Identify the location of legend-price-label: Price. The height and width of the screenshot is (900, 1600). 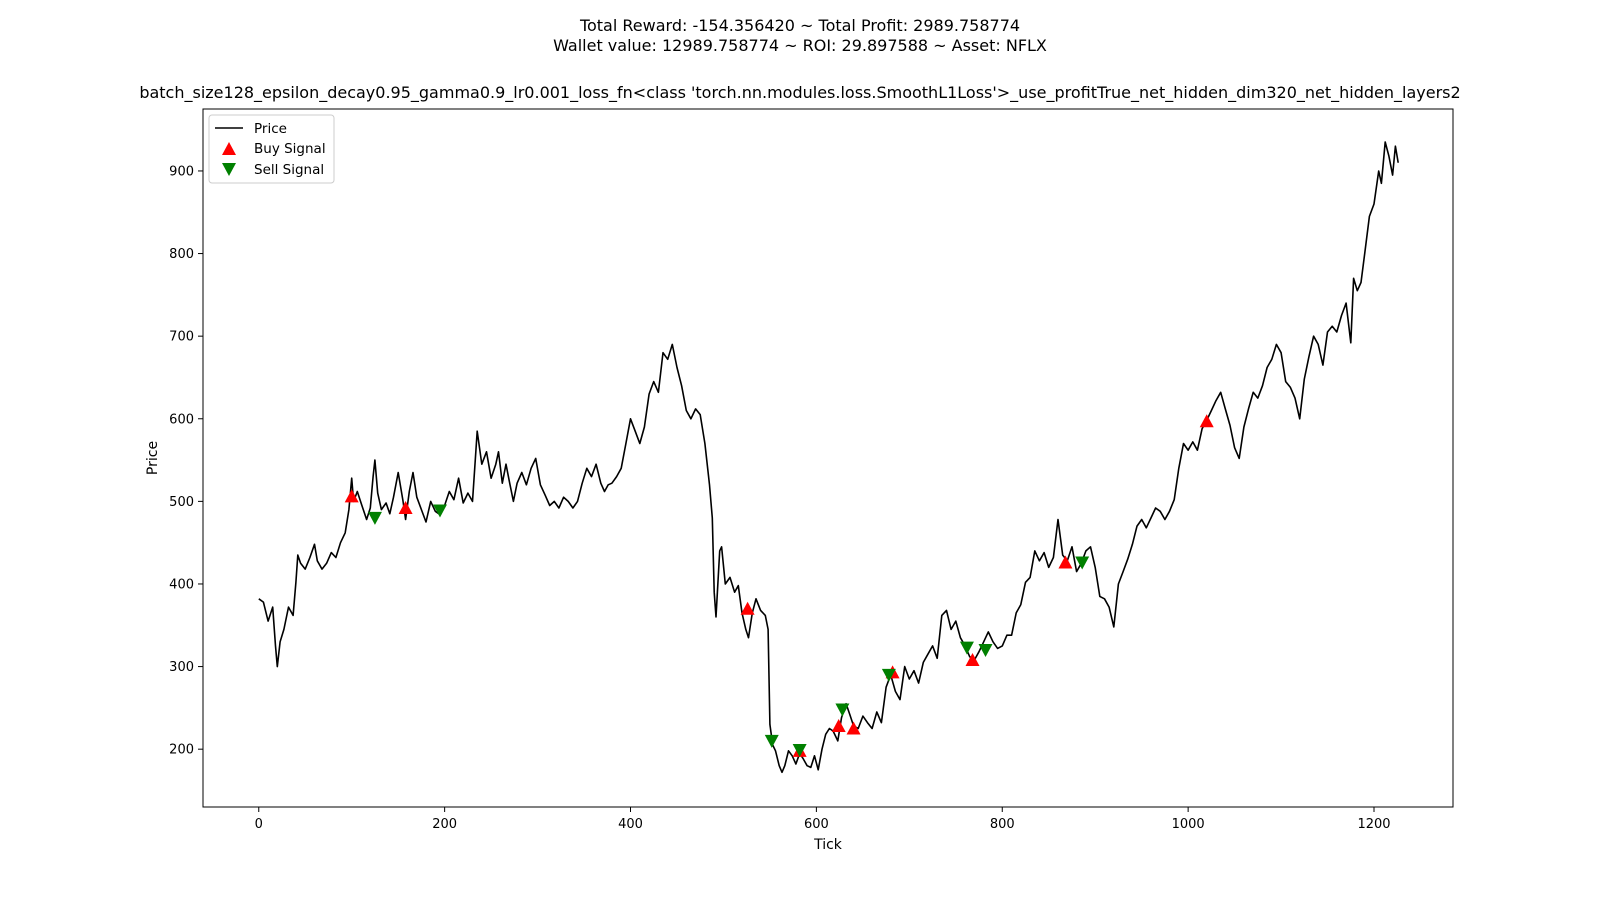
(270, 129).